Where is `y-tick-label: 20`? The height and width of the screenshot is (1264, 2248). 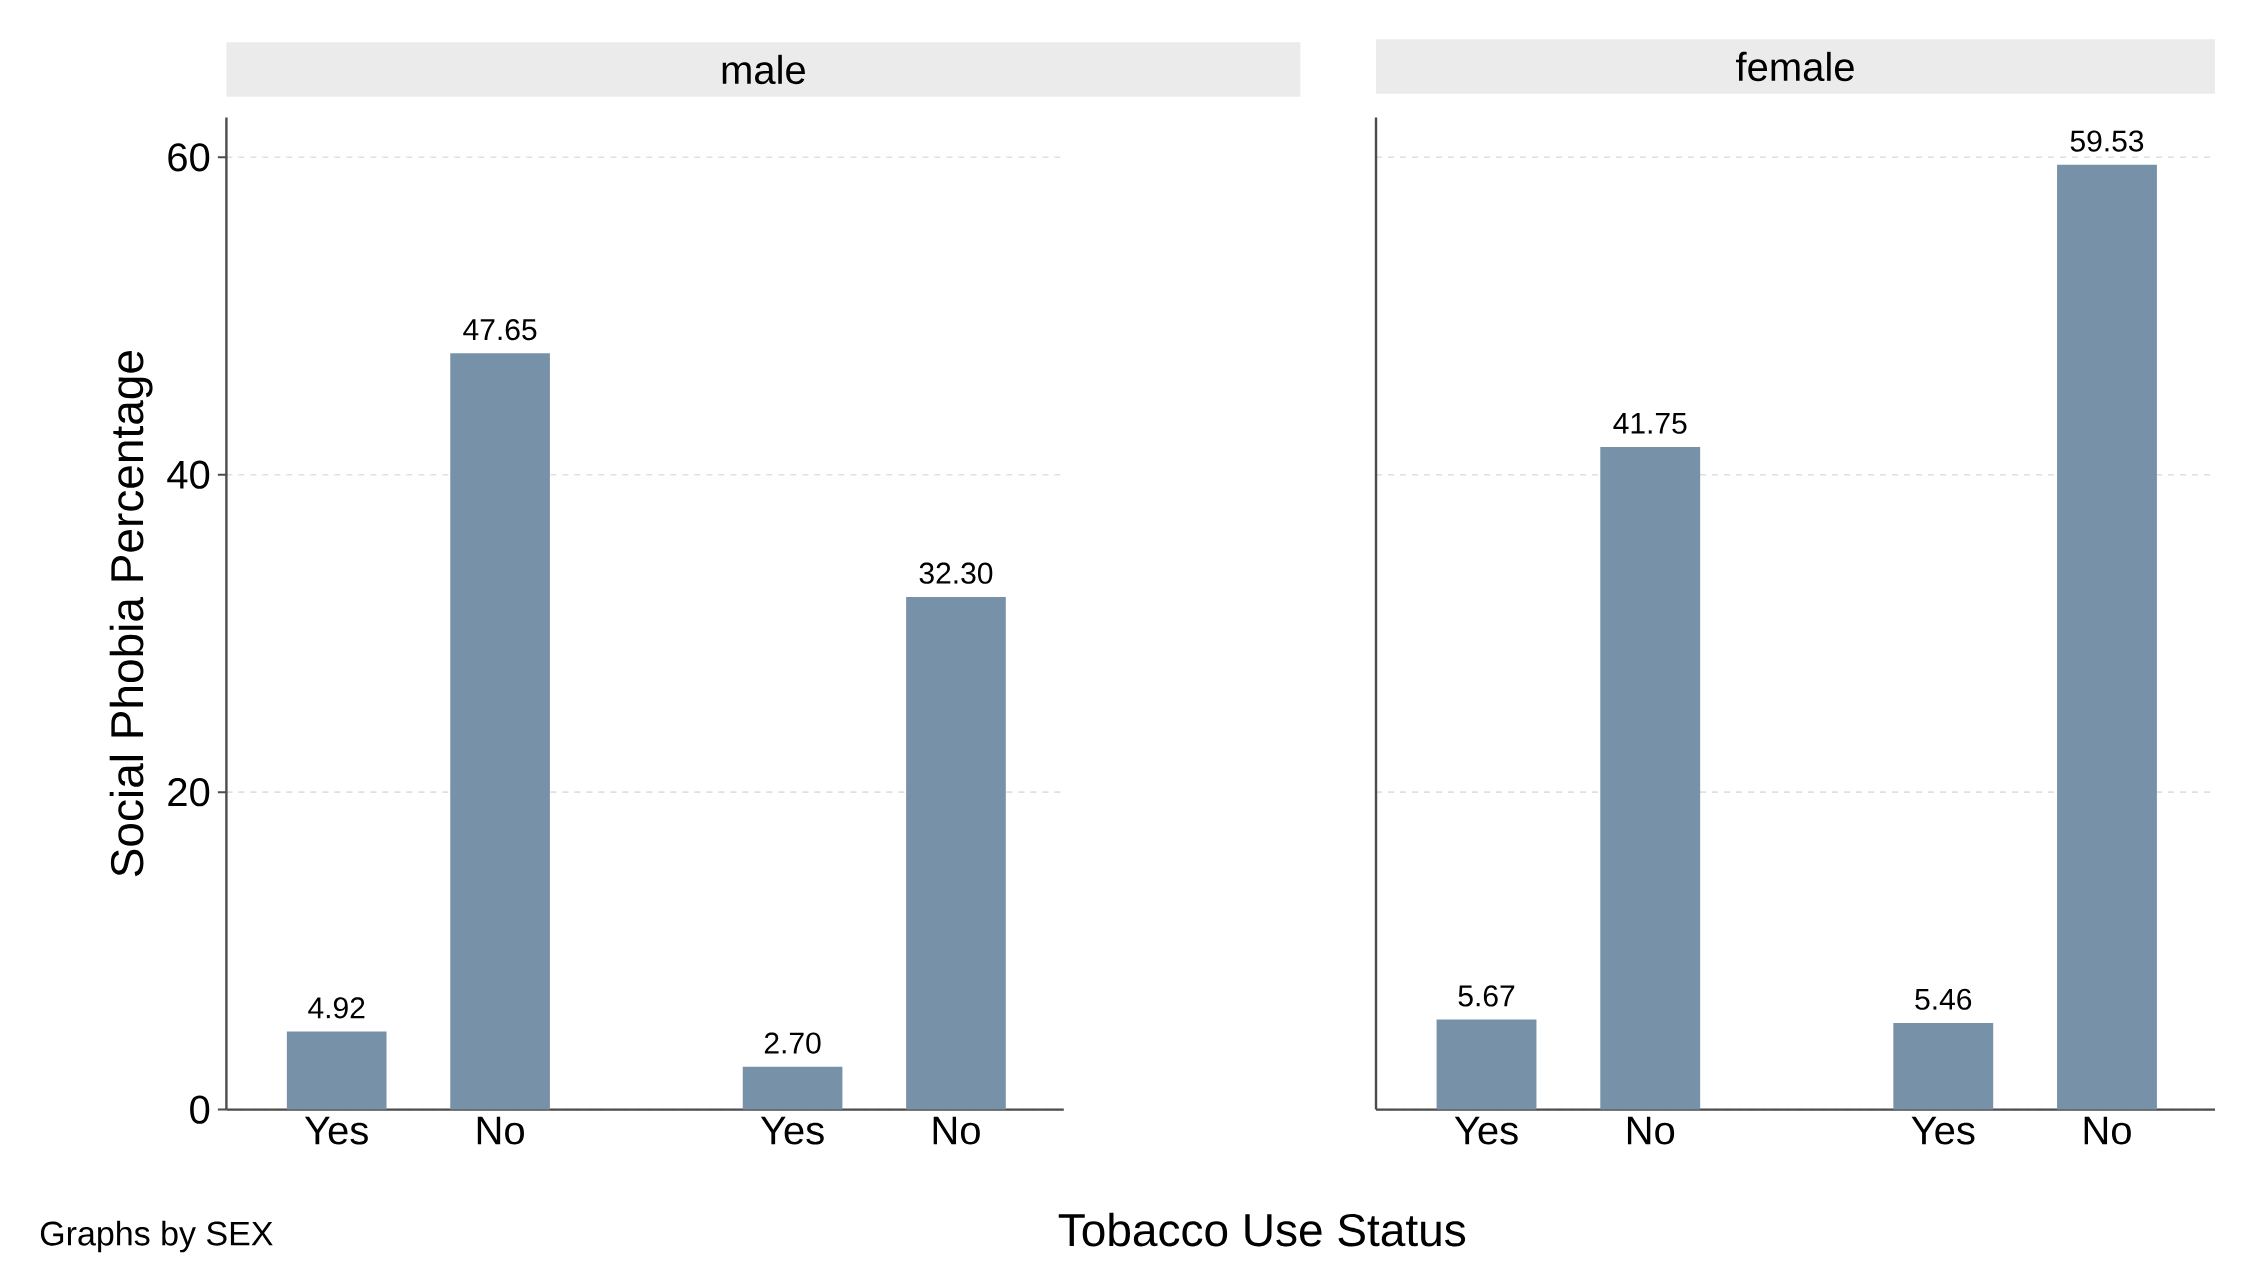 y-tick-label: 20 is located at coordinates (189, 792).